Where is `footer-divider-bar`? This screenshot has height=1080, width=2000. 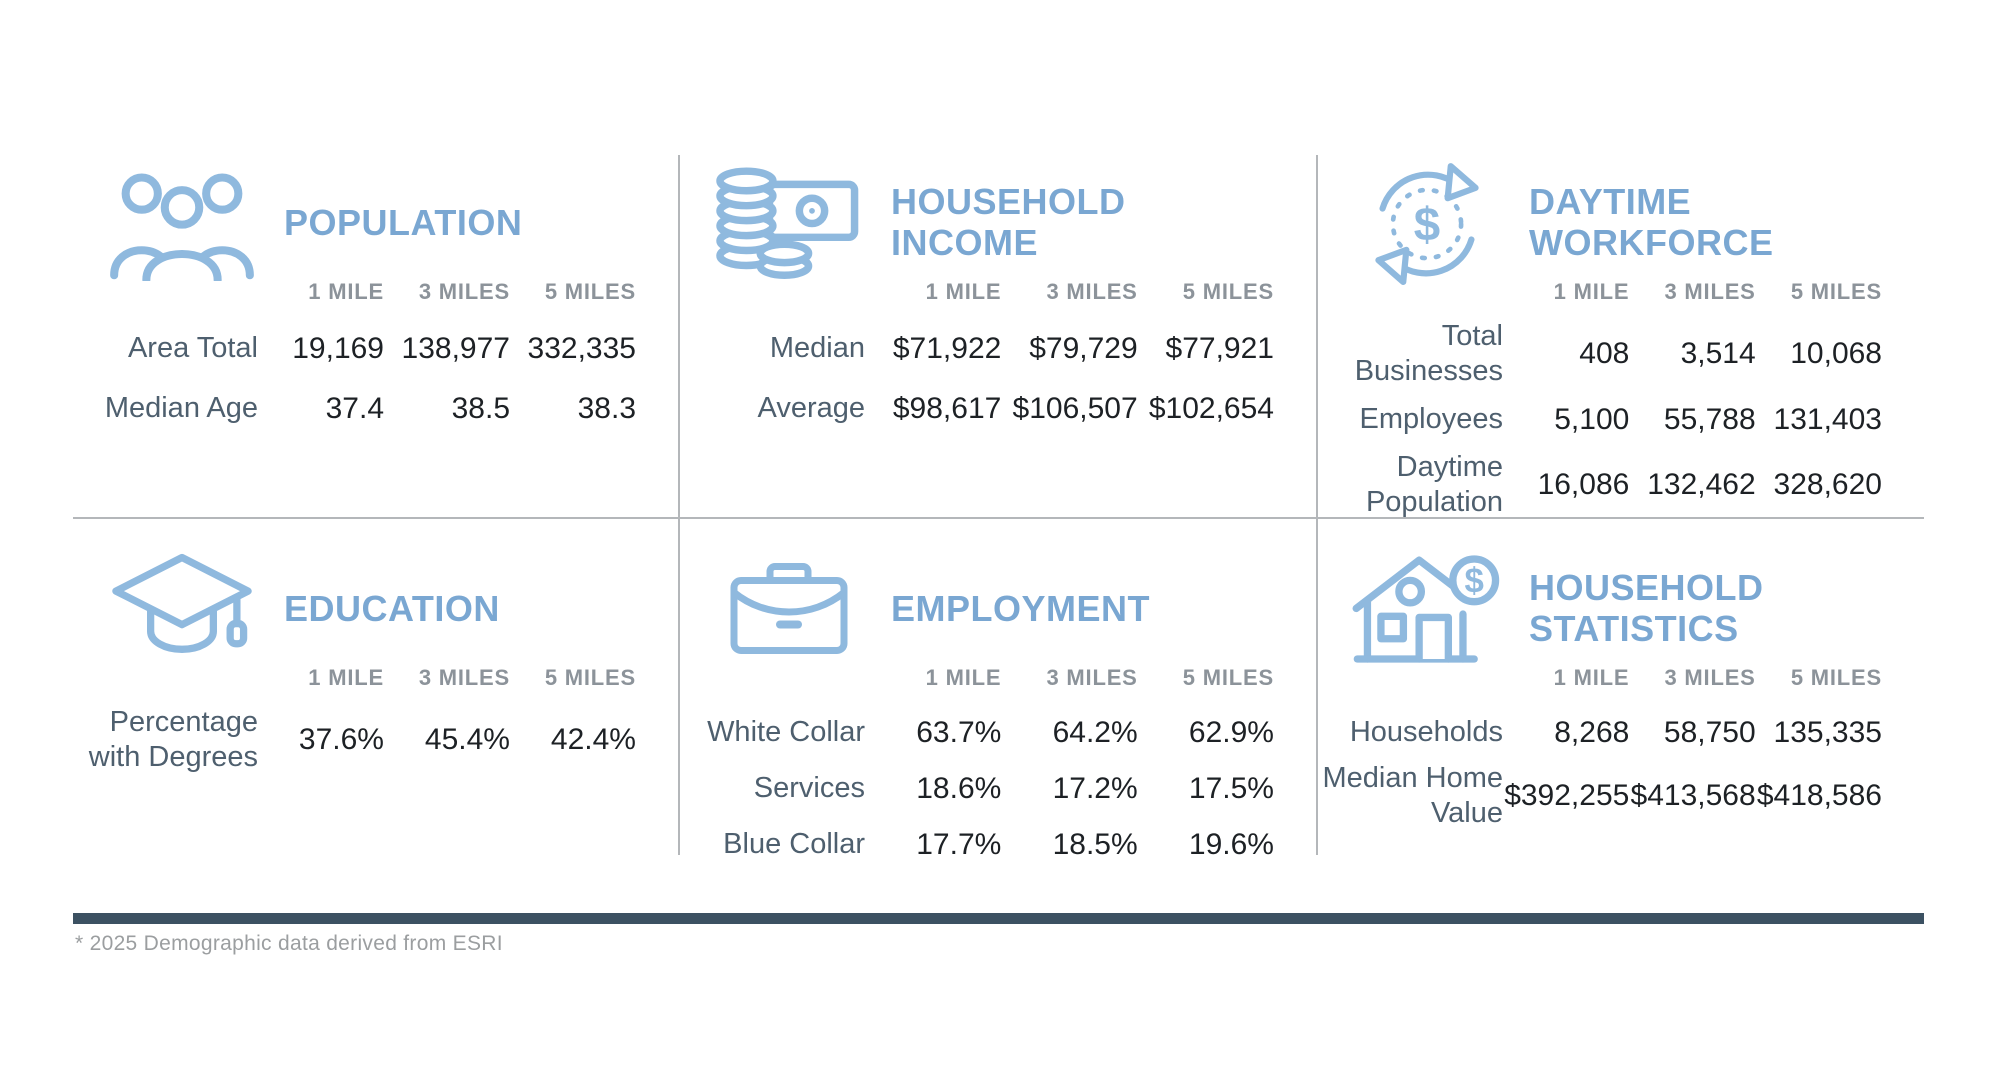 footer-divider-bar is located at coordinates (998, 918).